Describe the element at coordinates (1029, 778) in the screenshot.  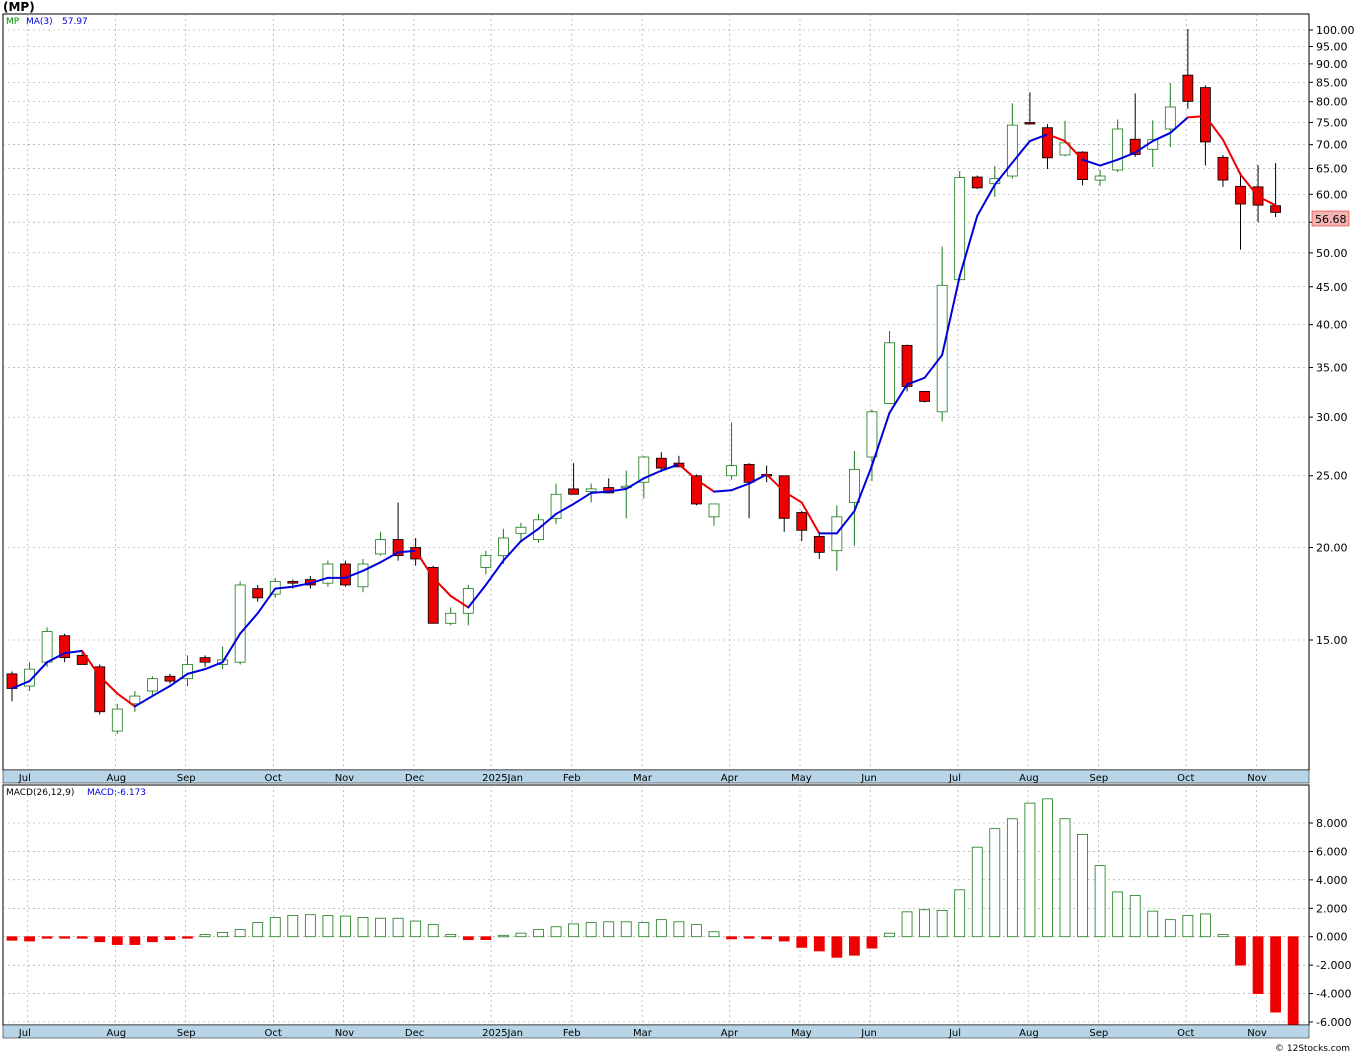
I see `price-month-label: Aug` at that location.